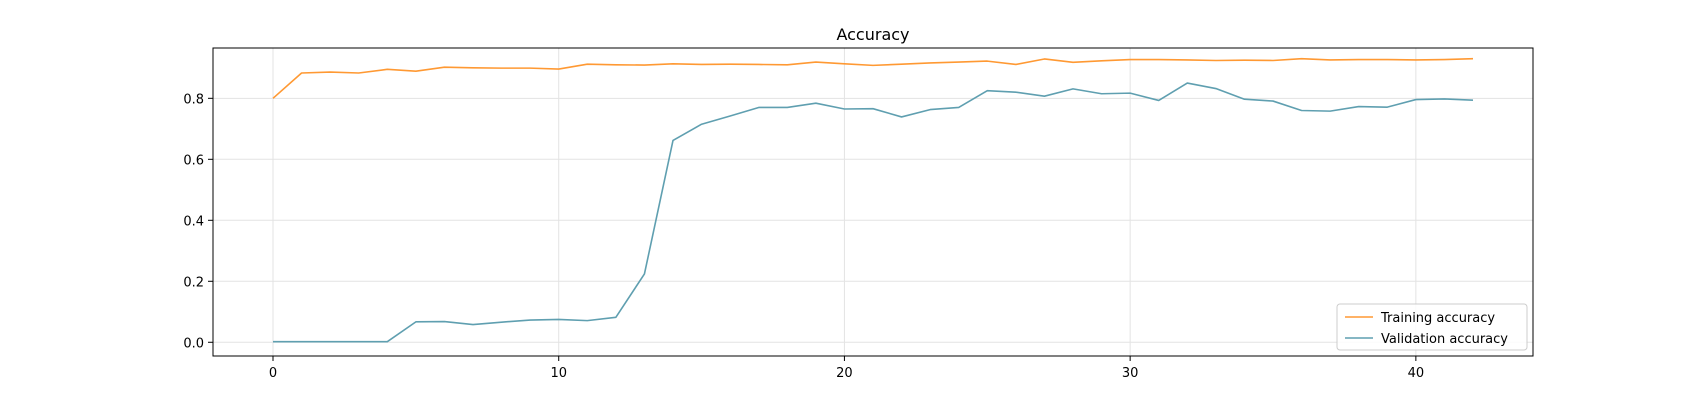  Describe the element at coordinates (558, 373) in the screenshot. I see `x-tick-label: 10` at that location.